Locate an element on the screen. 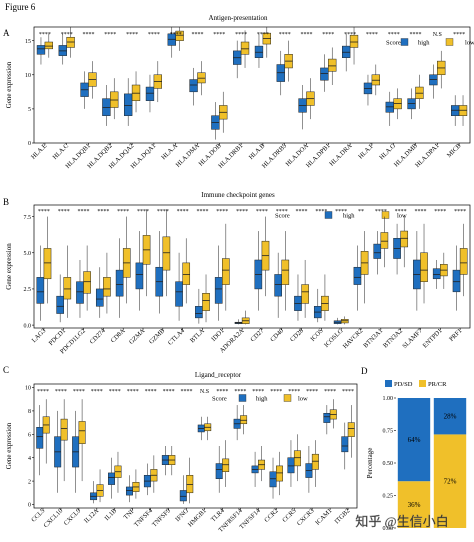  x-tick-label: HLA.DMA is located at coordinates (188, 155).